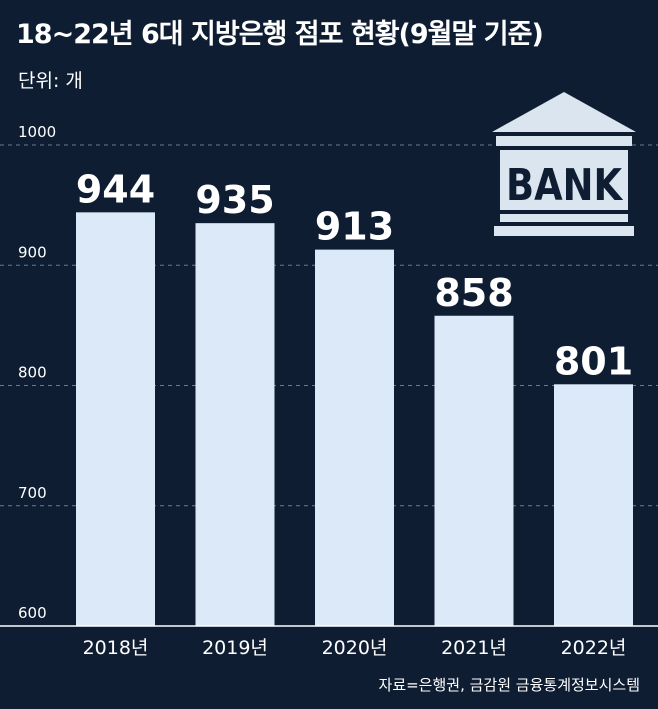 The image size is (658, 709). What do you see at coordinates (593, 361) in the screenshot?
I see `data-label: 801` at bounding box center [593, 361].